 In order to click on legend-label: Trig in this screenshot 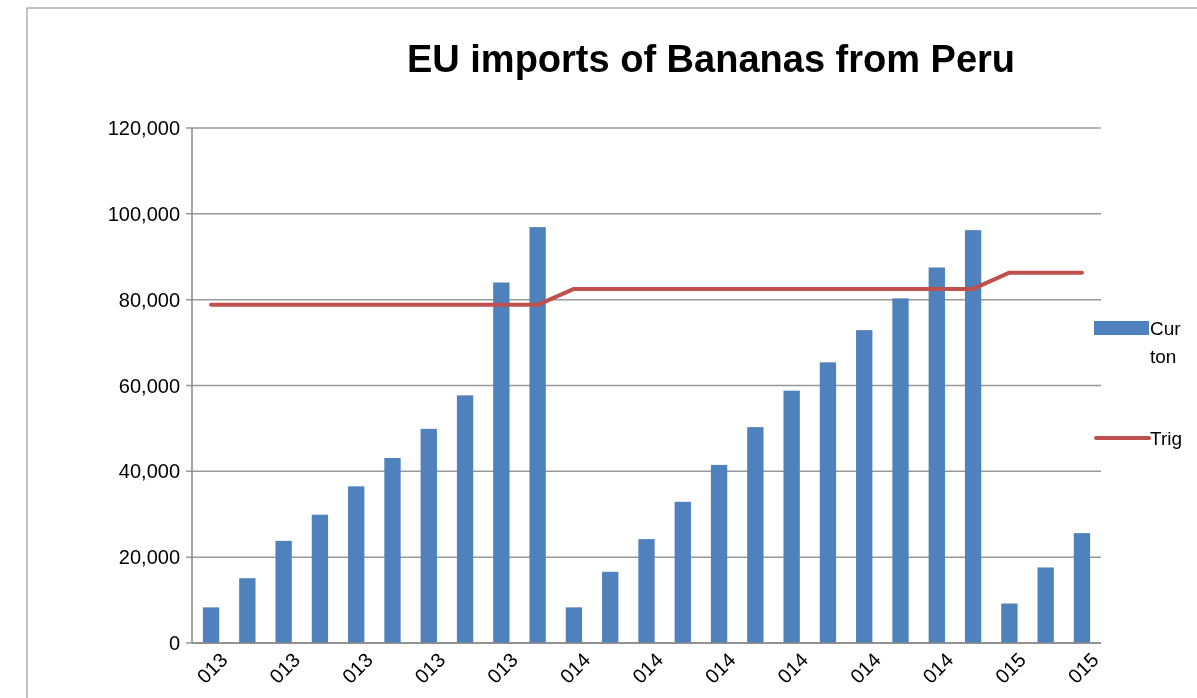, I will do `click(1166, 438)`.